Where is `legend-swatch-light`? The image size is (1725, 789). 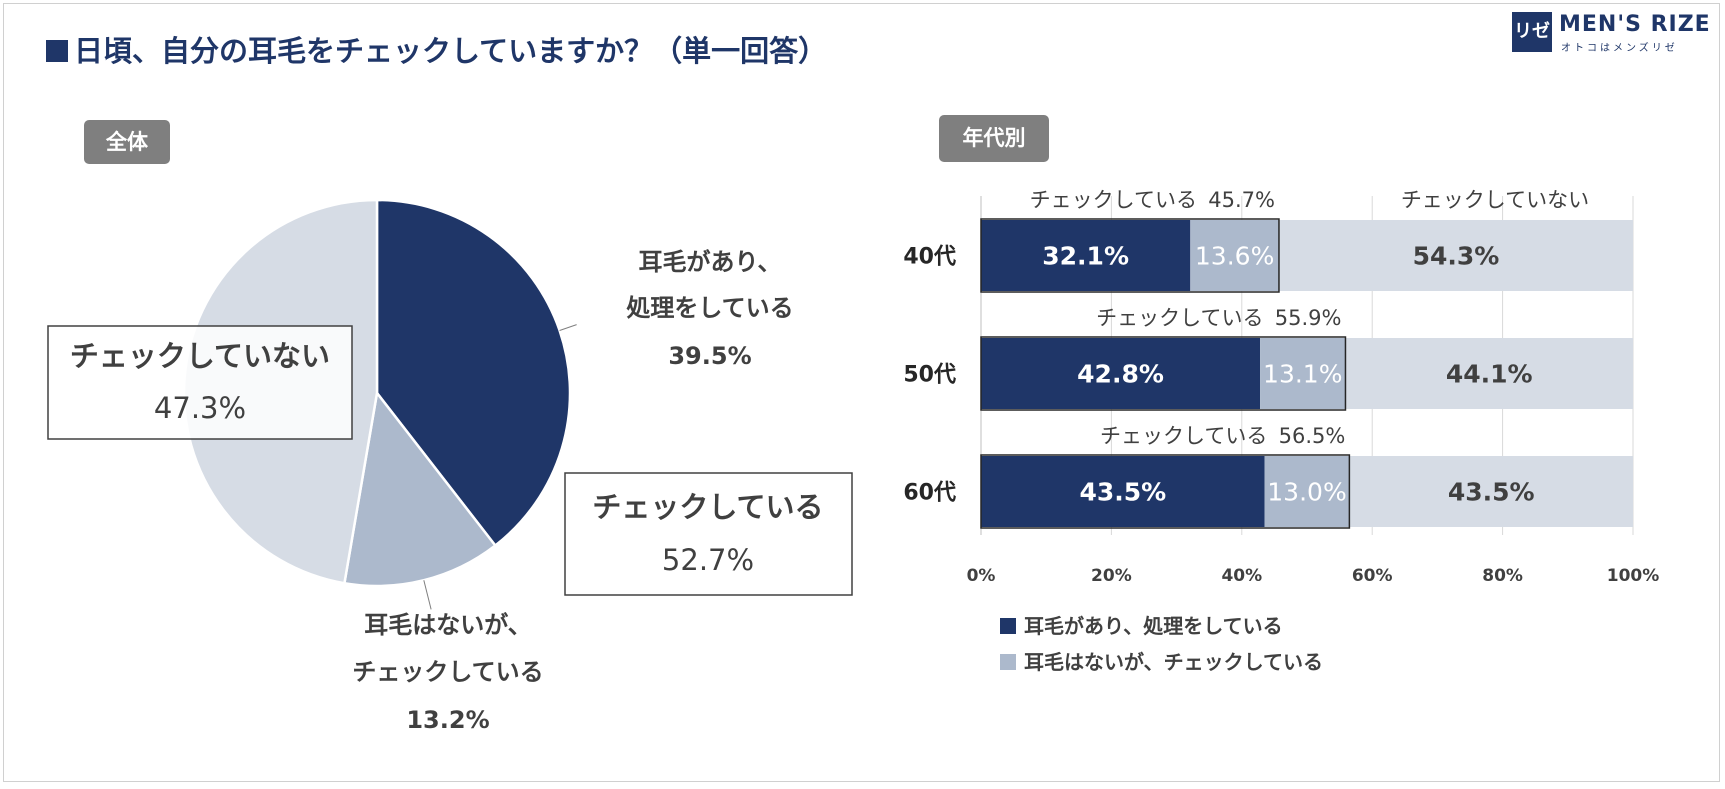
legend-swatch-light is located at coordinates (1008, 662).